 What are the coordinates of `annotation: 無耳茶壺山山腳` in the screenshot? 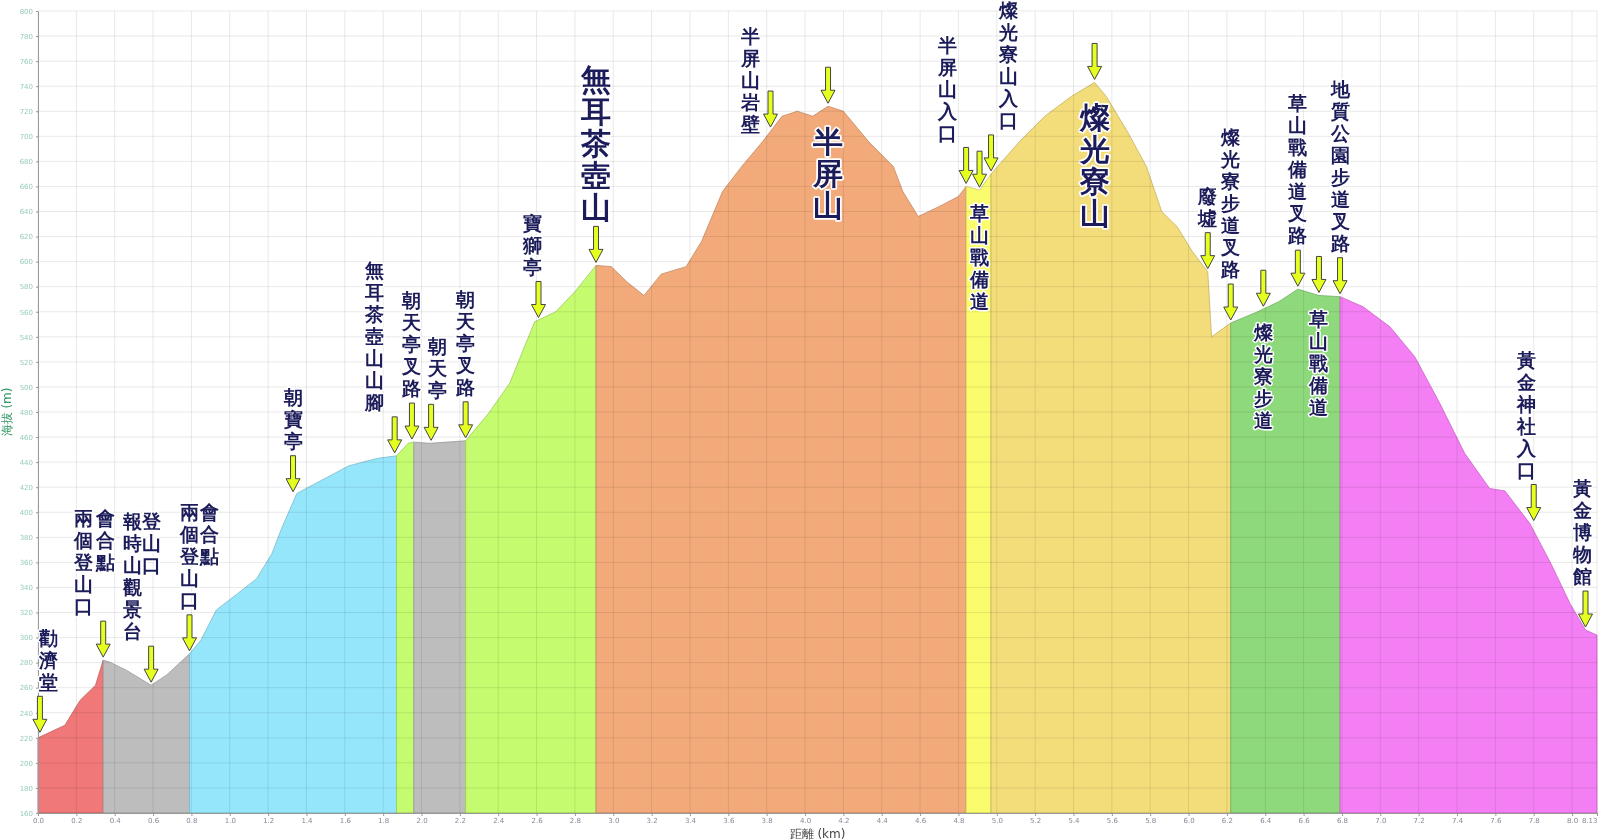 It's located at (374, 336).